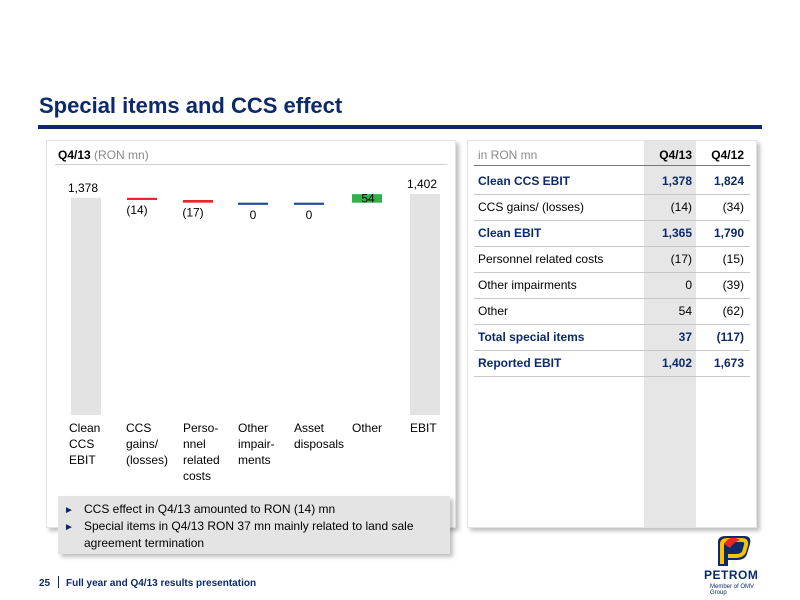 Image resolution: width=800 pixels, height=600 pixels. Describe the element at coordinates (733, 259) in the screenshot. I see `row-value-q4-12: (15)` at that location.